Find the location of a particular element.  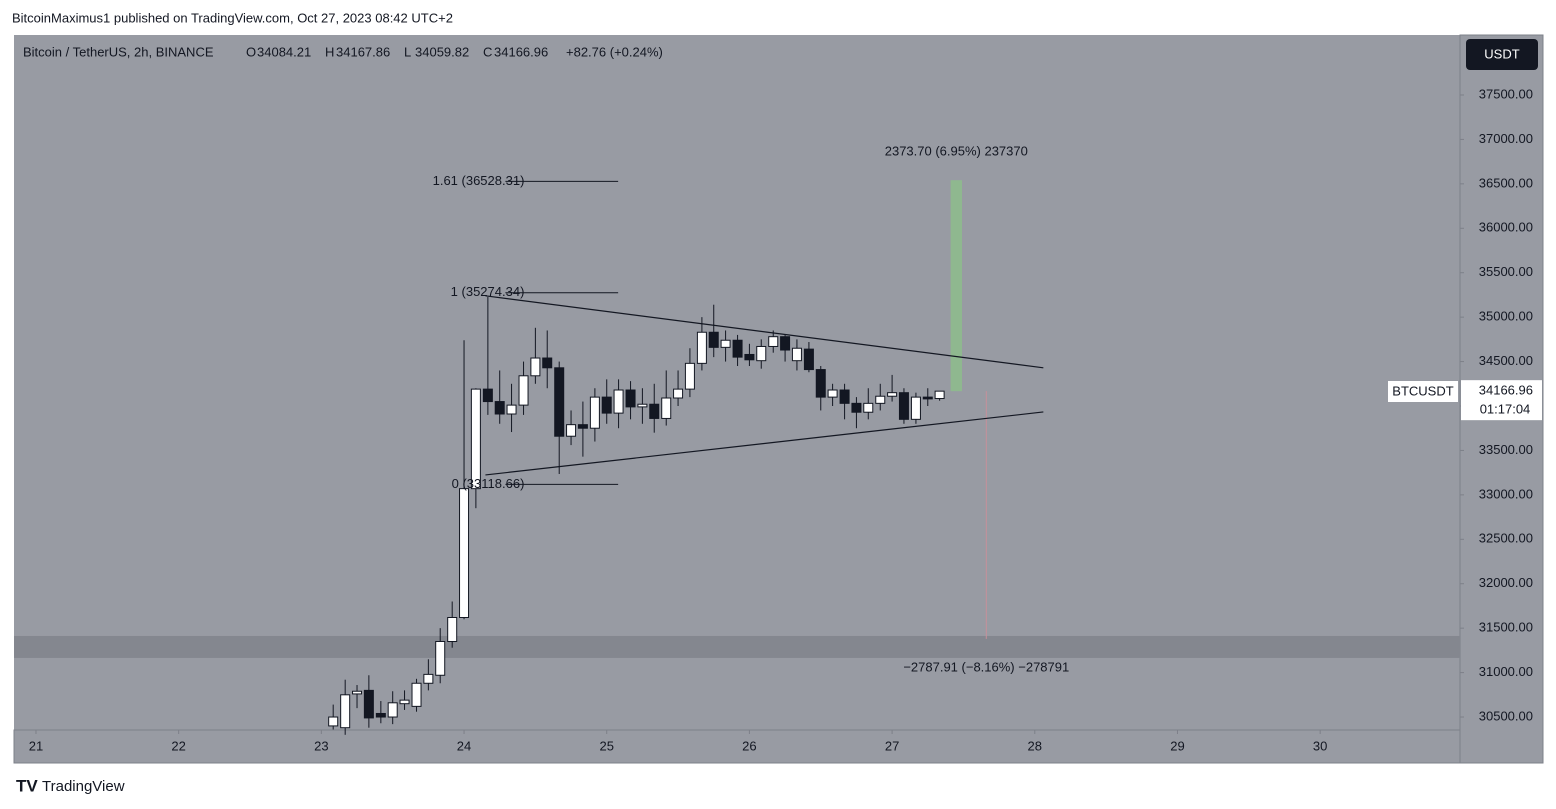

y-tick-label: 36000.00 is located at coordinates (1506, 227).